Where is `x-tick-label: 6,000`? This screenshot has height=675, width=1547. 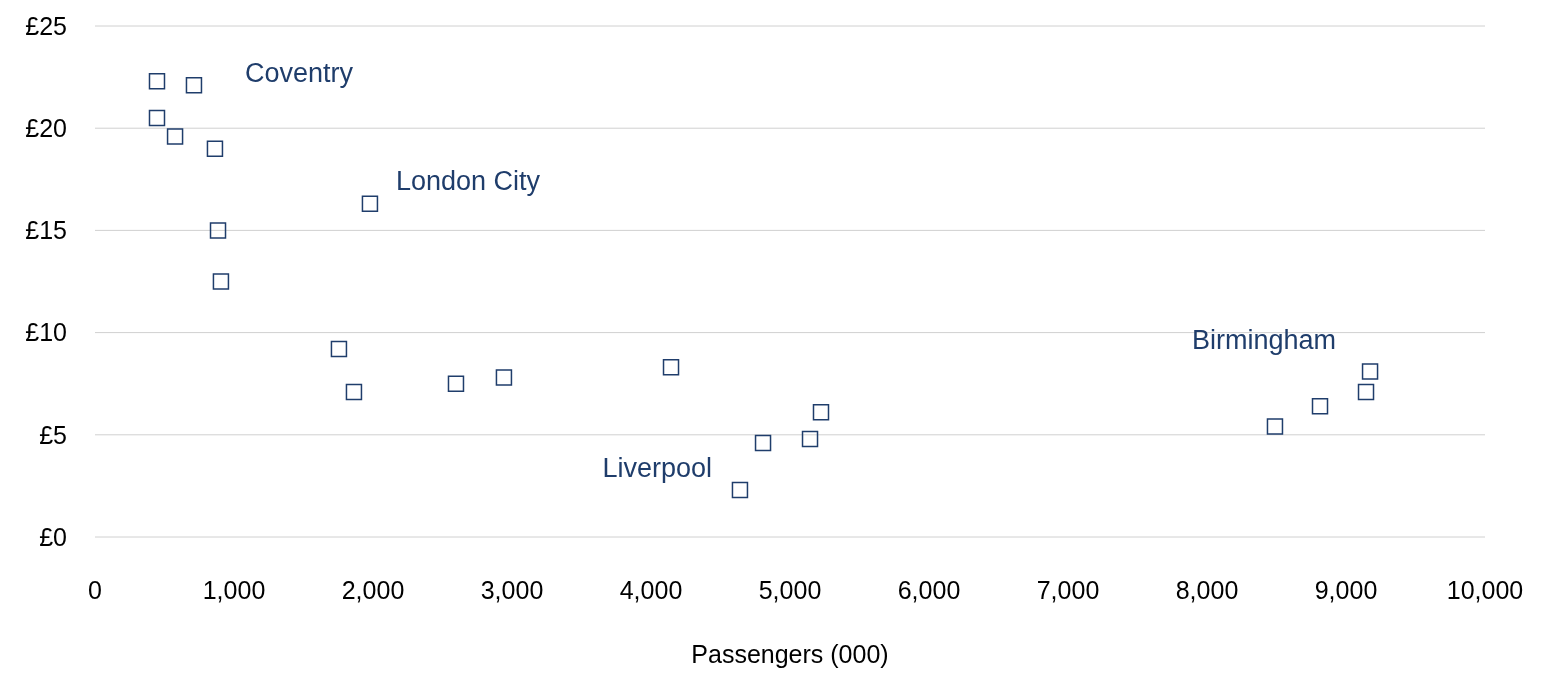
x-tick-label: 6,000 is located at coordinates (929, 590).